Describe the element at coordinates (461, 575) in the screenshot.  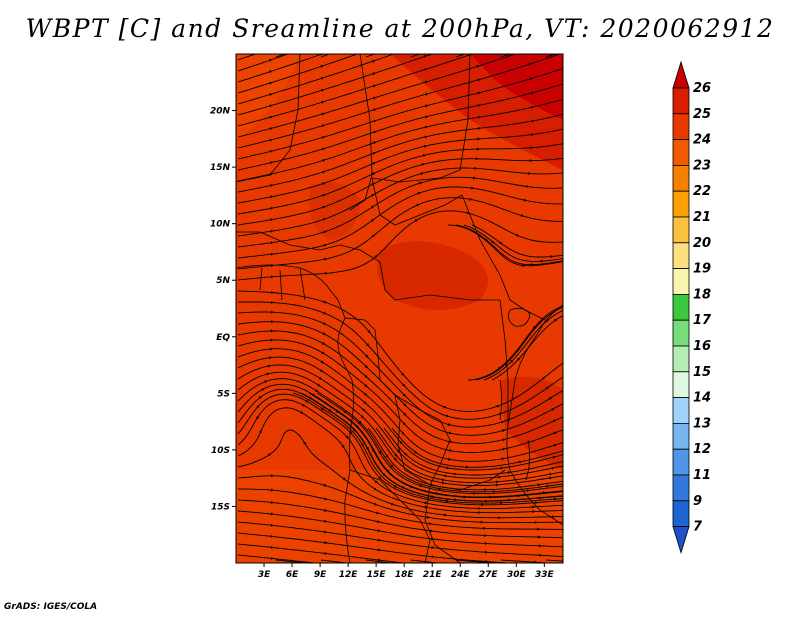
I see `x-tick-label: 24E` at that location.